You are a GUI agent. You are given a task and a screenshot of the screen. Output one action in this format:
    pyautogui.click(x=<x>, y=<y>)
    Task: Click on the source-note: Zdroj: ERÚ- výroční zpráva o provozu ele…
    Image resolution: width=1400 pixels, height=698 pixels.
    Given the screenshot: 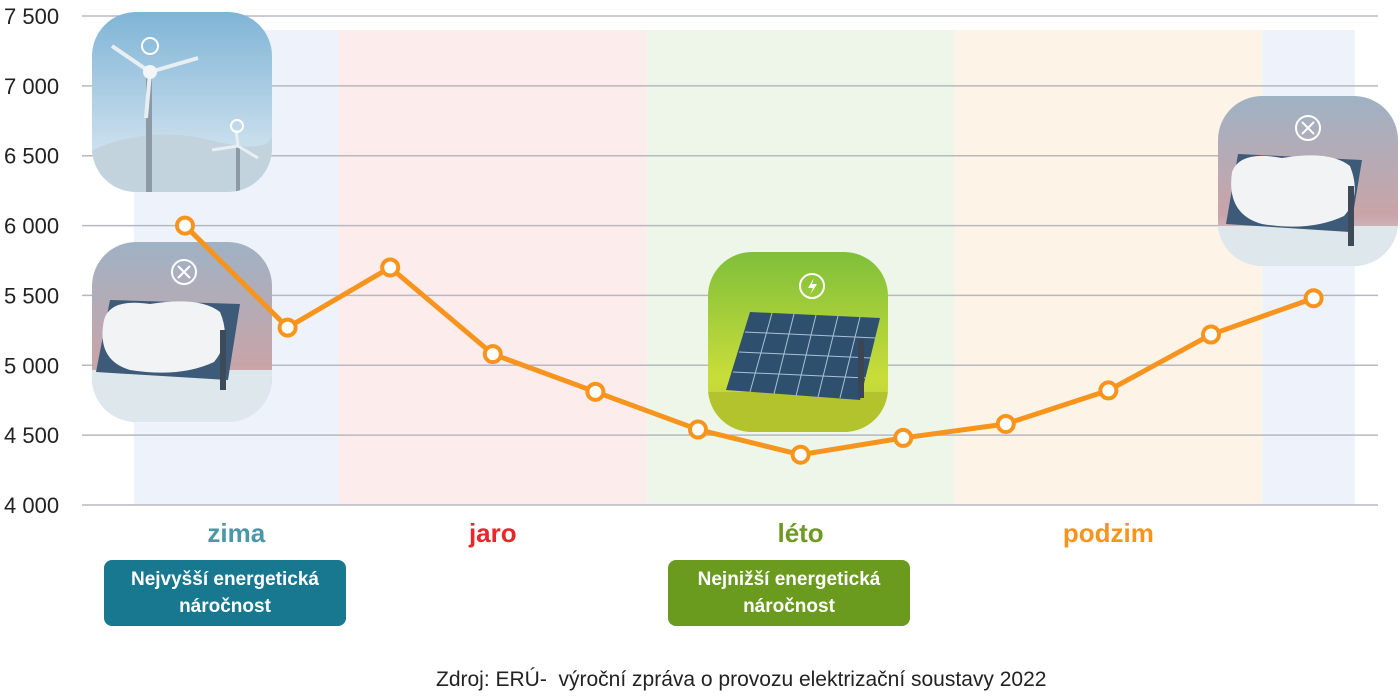 What is the action you would take?
    pyautogui.click(x=741, y=679)
    